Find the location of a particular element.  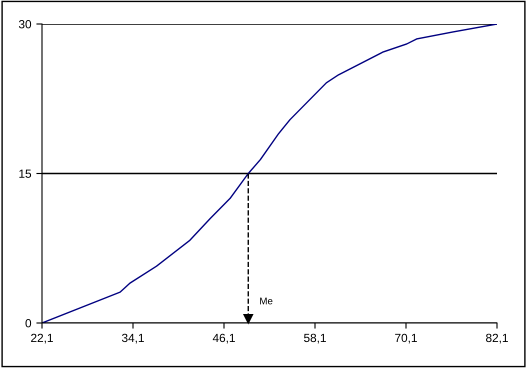

x-tick-label: 34,1 is located at coordinates (133, 339).